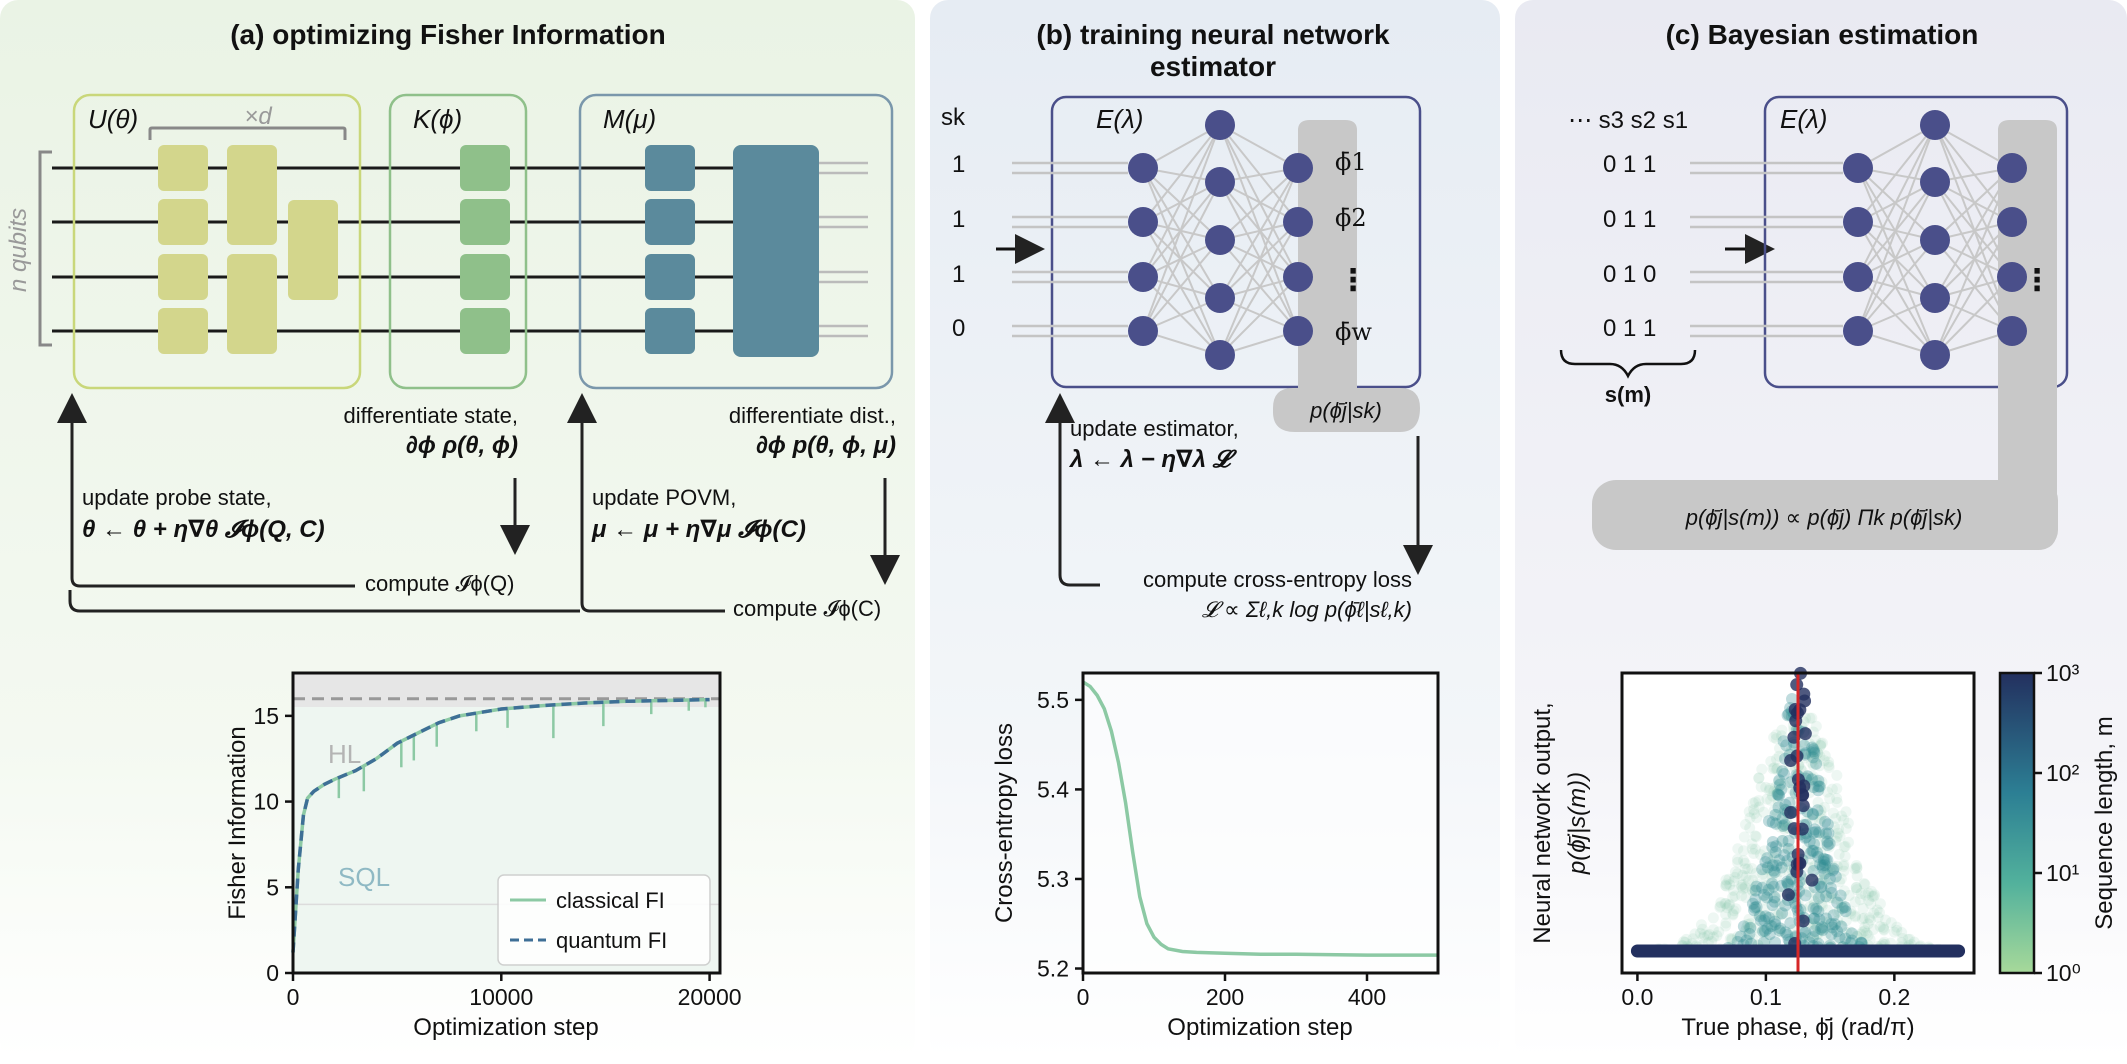 Image resolution: width=2127 pixels, height=1064 pixels. What do you see at coordinates (266, 802) in the screenshot?
I see `fisher-ytick-label: 10` at bounding box center [266, 802].